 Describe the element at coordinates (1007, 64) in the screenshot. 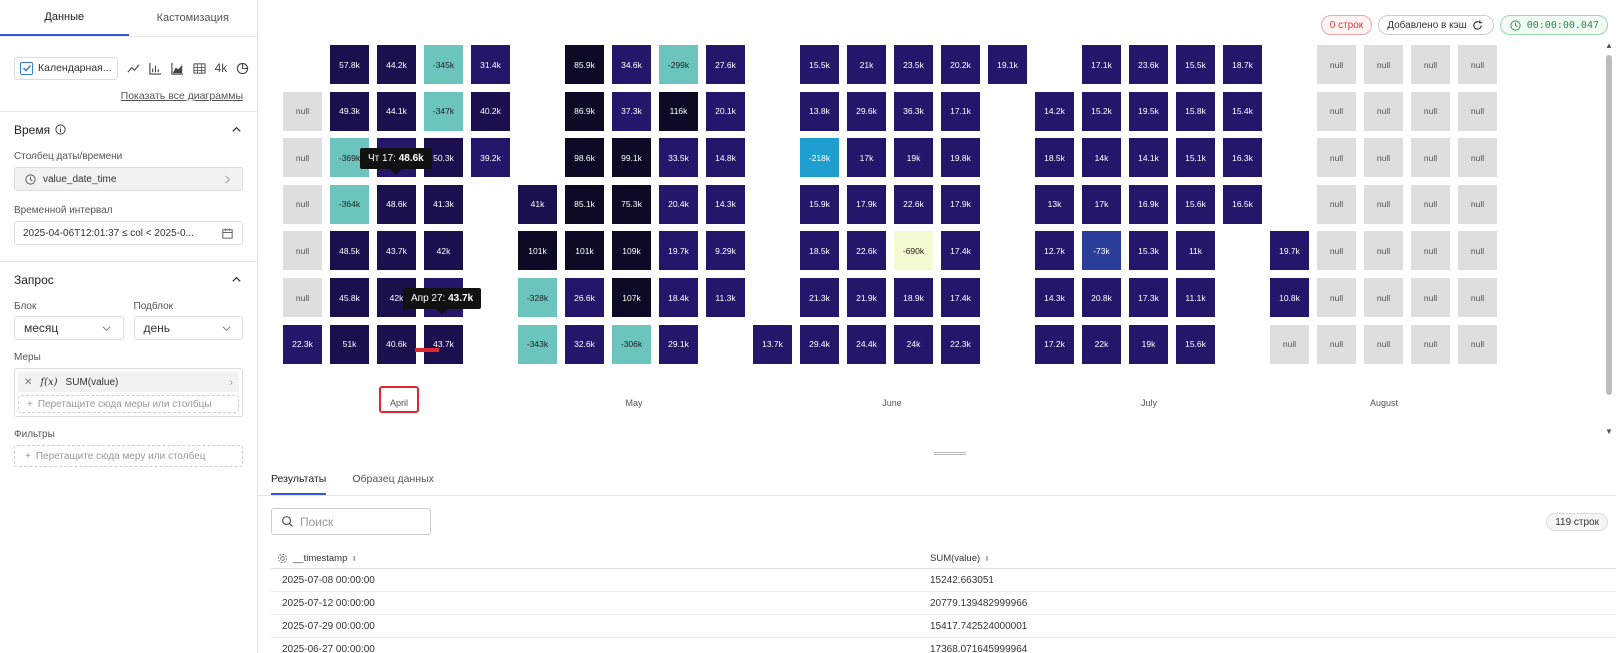

I see `heatmap-cell: 19.1k` at that location.